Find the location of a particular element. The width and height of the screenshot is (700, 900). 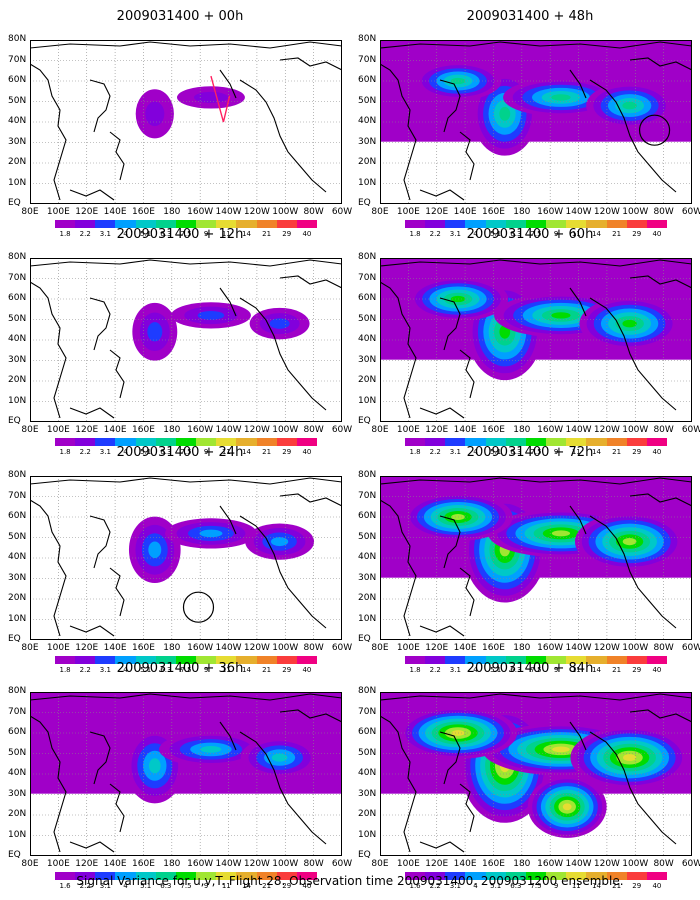

longitude-label: 80E is located at coordinates (380, 212).